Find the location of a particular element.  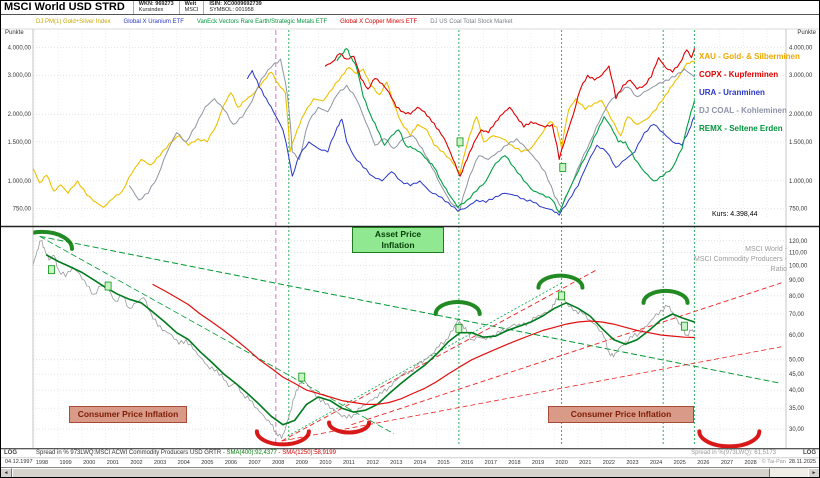

svg-text: 90,00 is located at coordinates (797, 281).